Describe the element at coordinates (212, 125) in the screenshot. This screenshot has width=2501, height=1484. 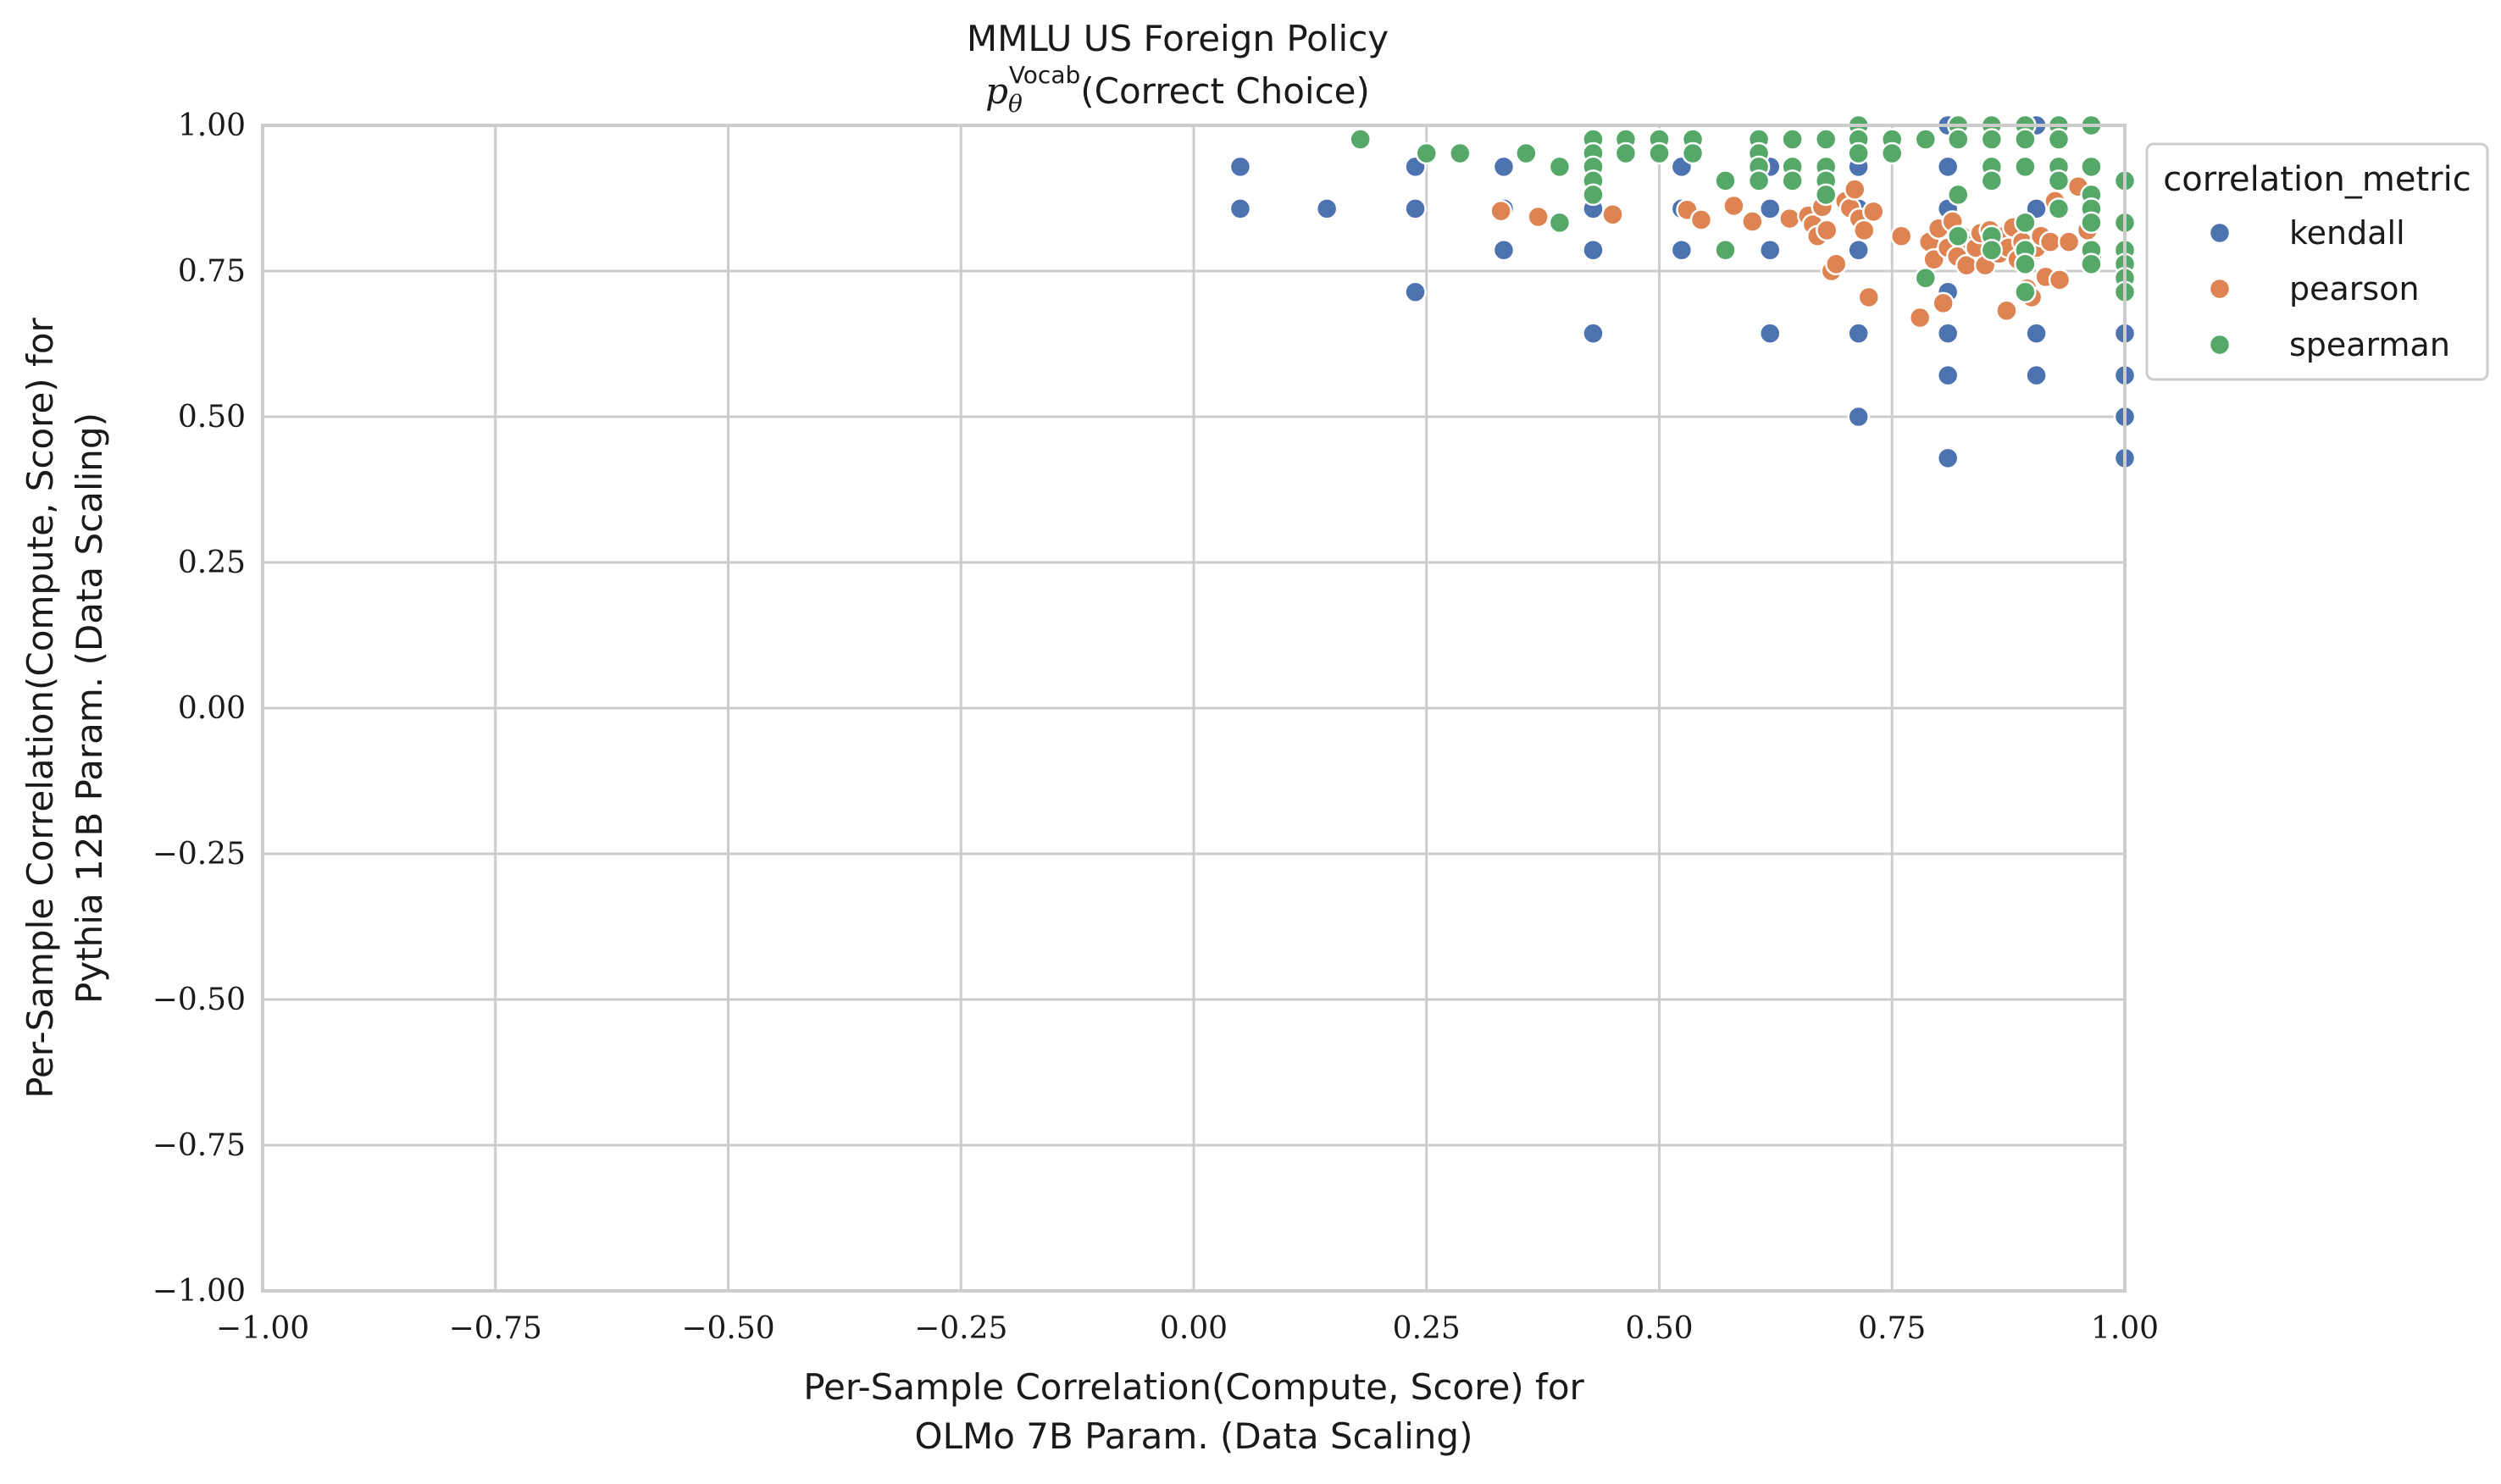
I see `y-tick-label: 1.00` at that location.